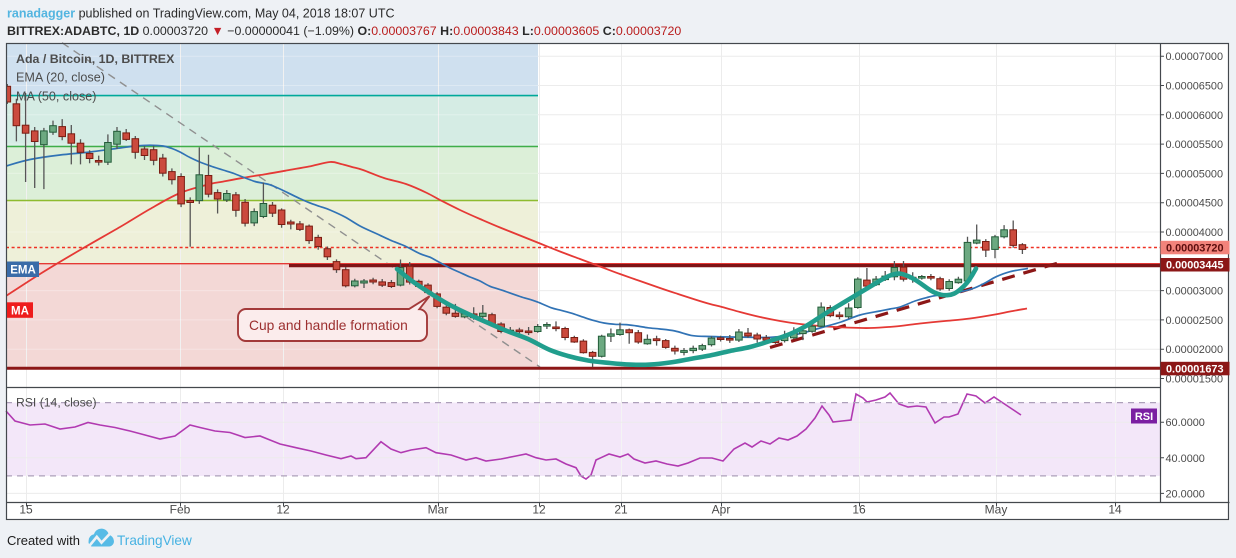  Describe the element at coordinates (1195, 233) in the screenshot. I see `svg-text: 0.00004000` at that location.